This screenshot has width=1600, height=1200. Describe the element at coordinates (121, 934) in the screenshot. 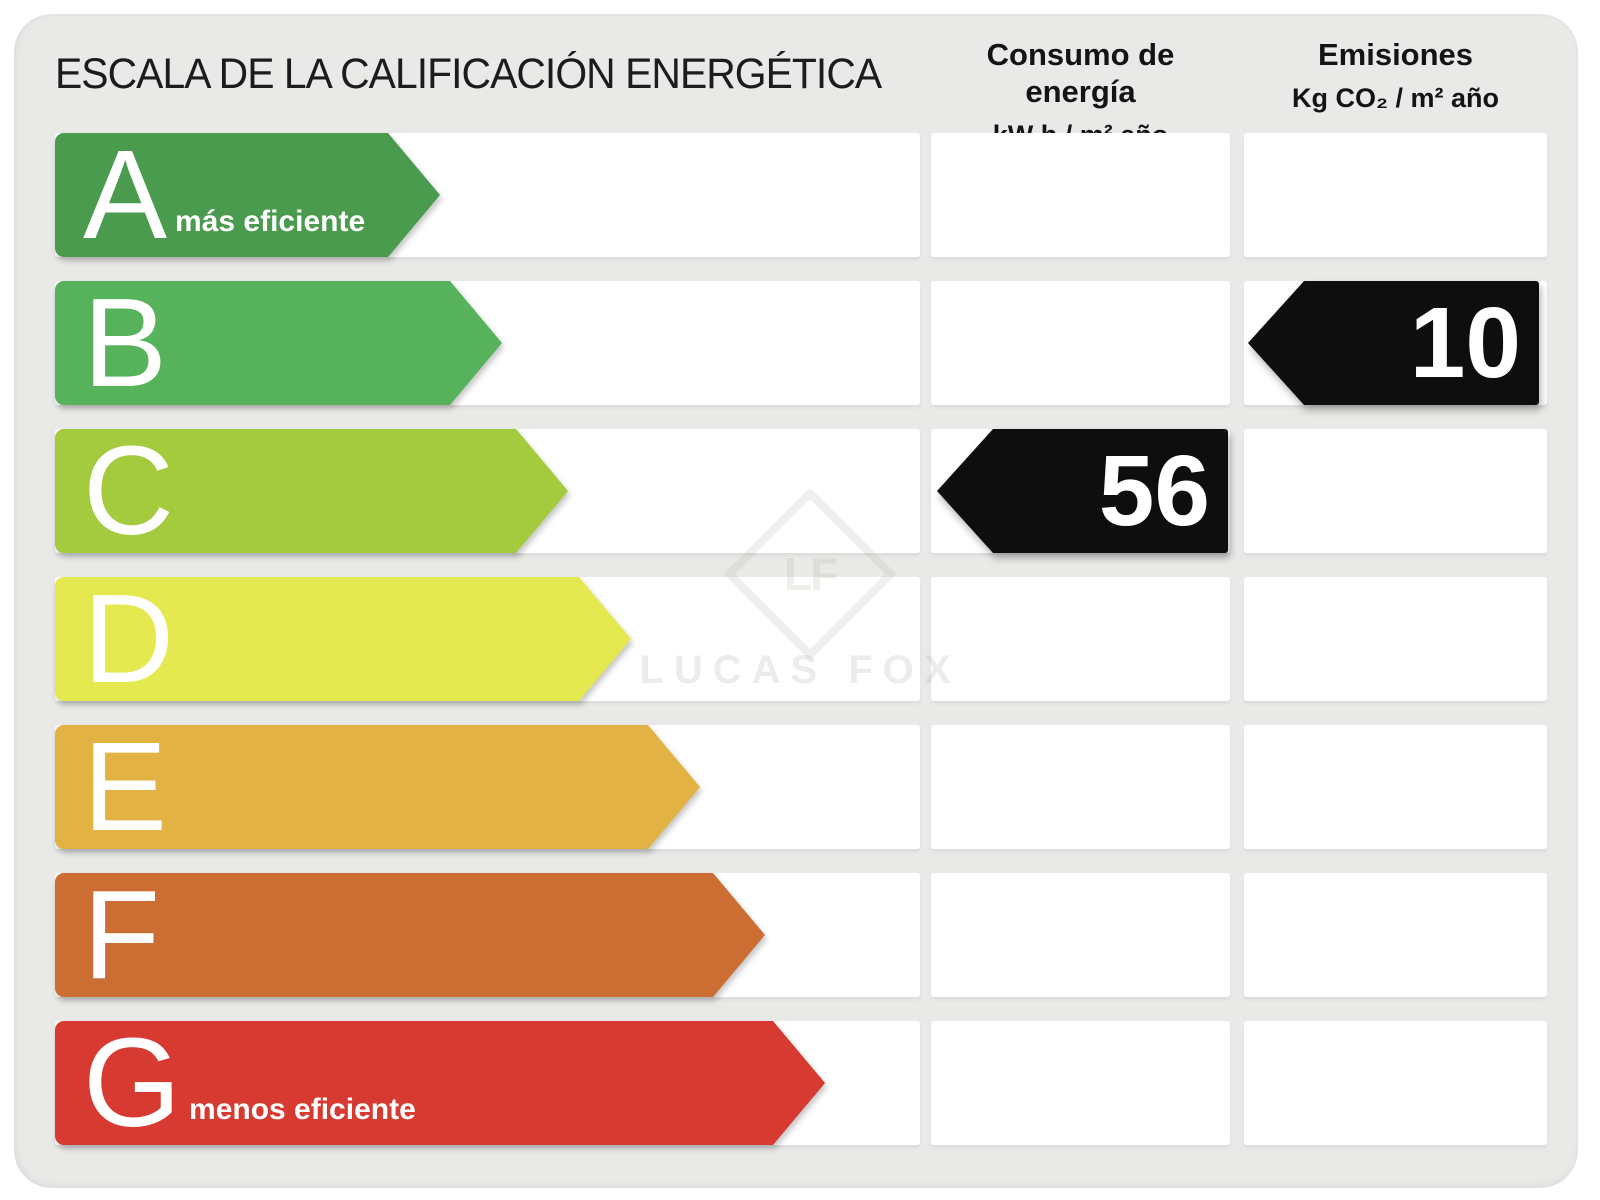

I see `rating-letter: F` at that location.